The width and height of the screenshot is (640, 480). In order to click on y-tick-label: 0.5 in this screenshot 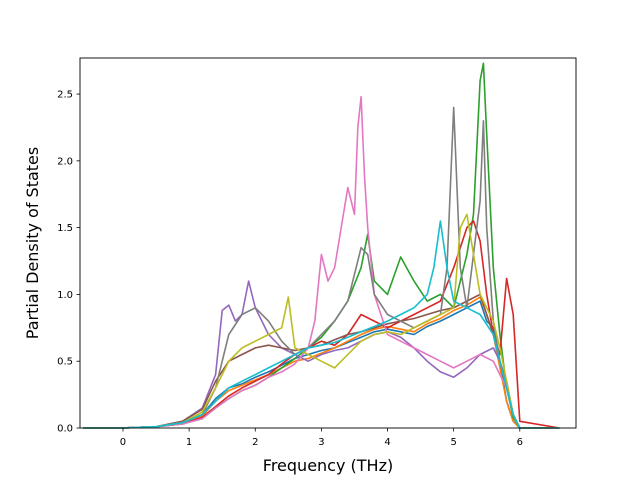, I will do `click(65, 362)`.